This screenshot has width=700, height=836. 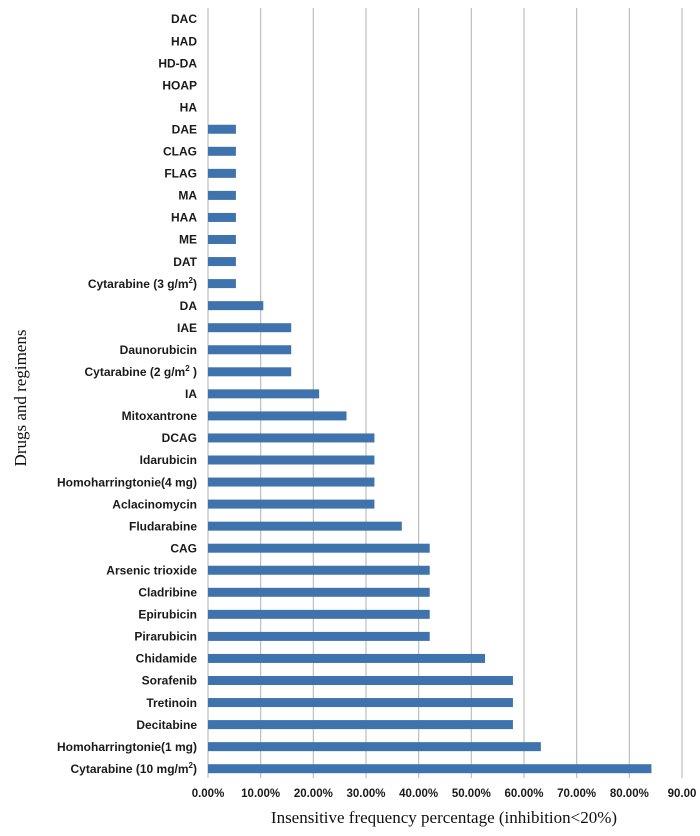 I want to click on category-label: Tretinoin, so click(x=171, y=703).